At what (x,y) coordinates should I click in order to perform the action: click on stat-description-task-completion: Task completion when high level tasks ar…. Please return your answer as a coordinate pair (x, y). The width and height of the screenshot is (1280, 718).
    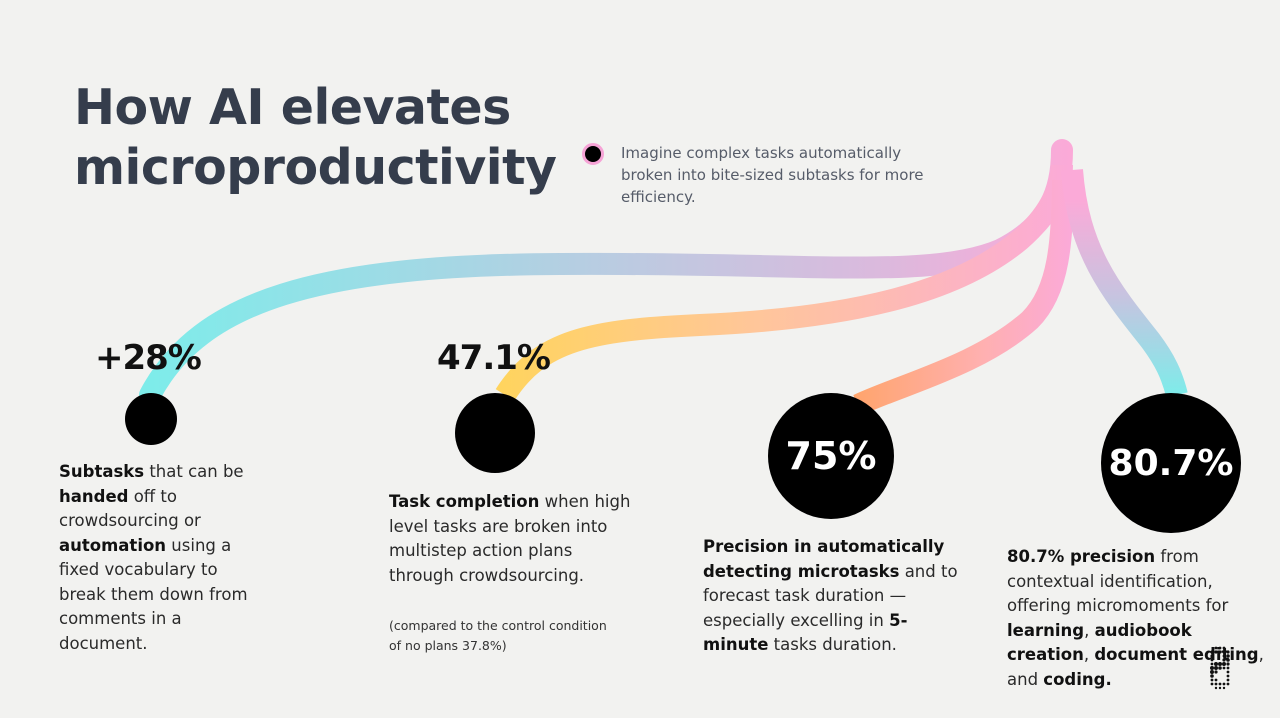
    Looking at the image, I should click on (510, 538).